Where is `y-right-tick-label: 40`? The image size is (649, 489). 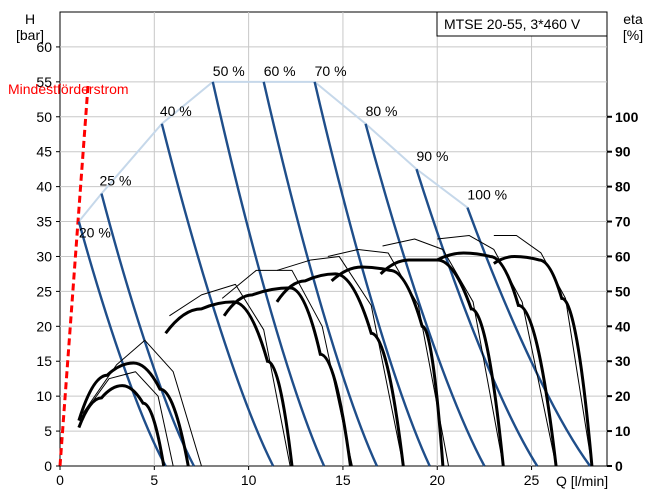 y-right-tick-label: 40 is located at coordinates (623, 326).